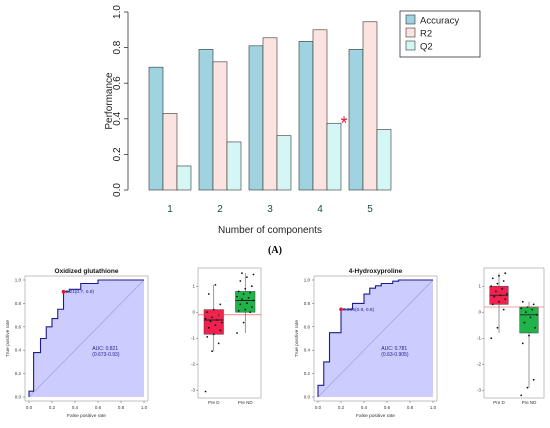 This screenshot has width=550, height=428. Describe the element at coordinates (121, 407) in the screenshot. I see `x-tick-label: 0.8` at that location.